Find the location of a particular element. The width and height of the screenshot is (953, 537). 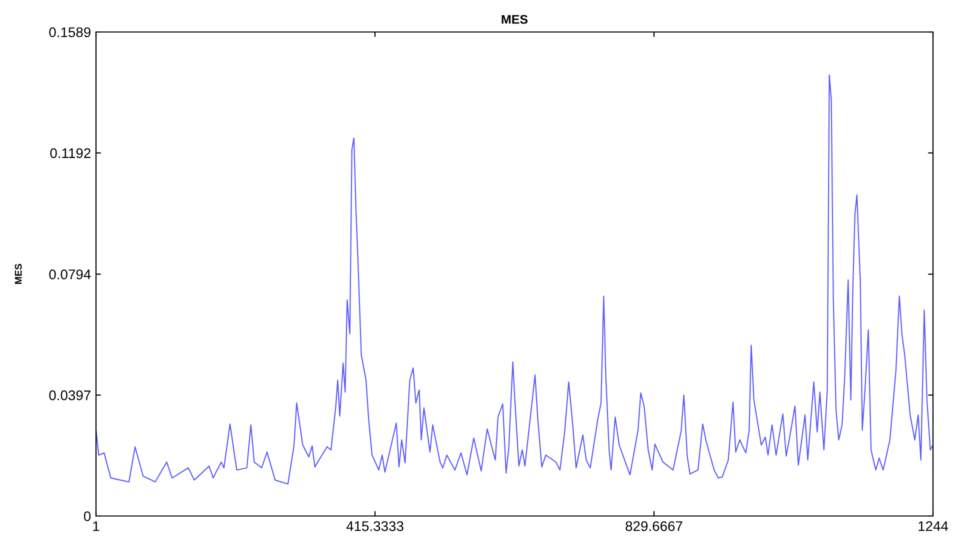

x-tick-label: 1244 is located at coordinates (933, 526).